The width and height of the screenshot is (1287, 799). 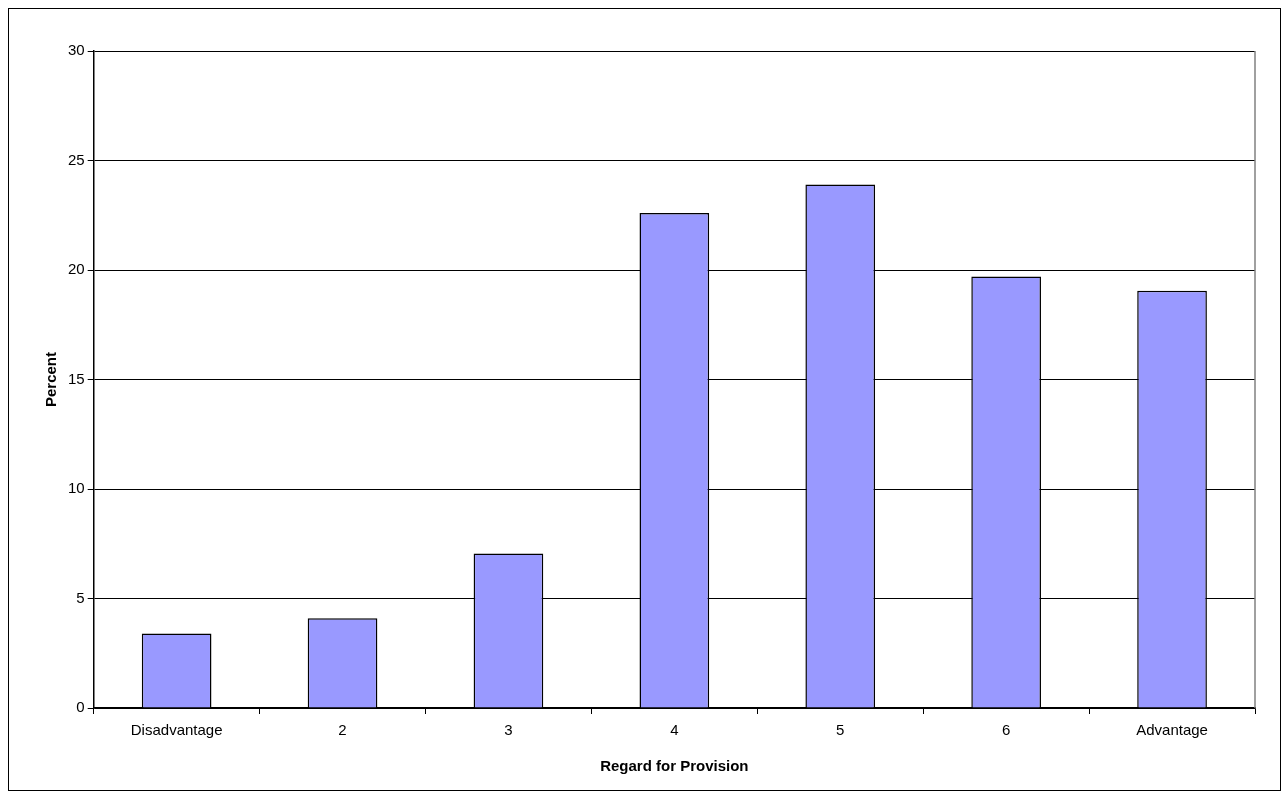 I want to click on x-tick-label: 6, so click(x=1006, y=730).